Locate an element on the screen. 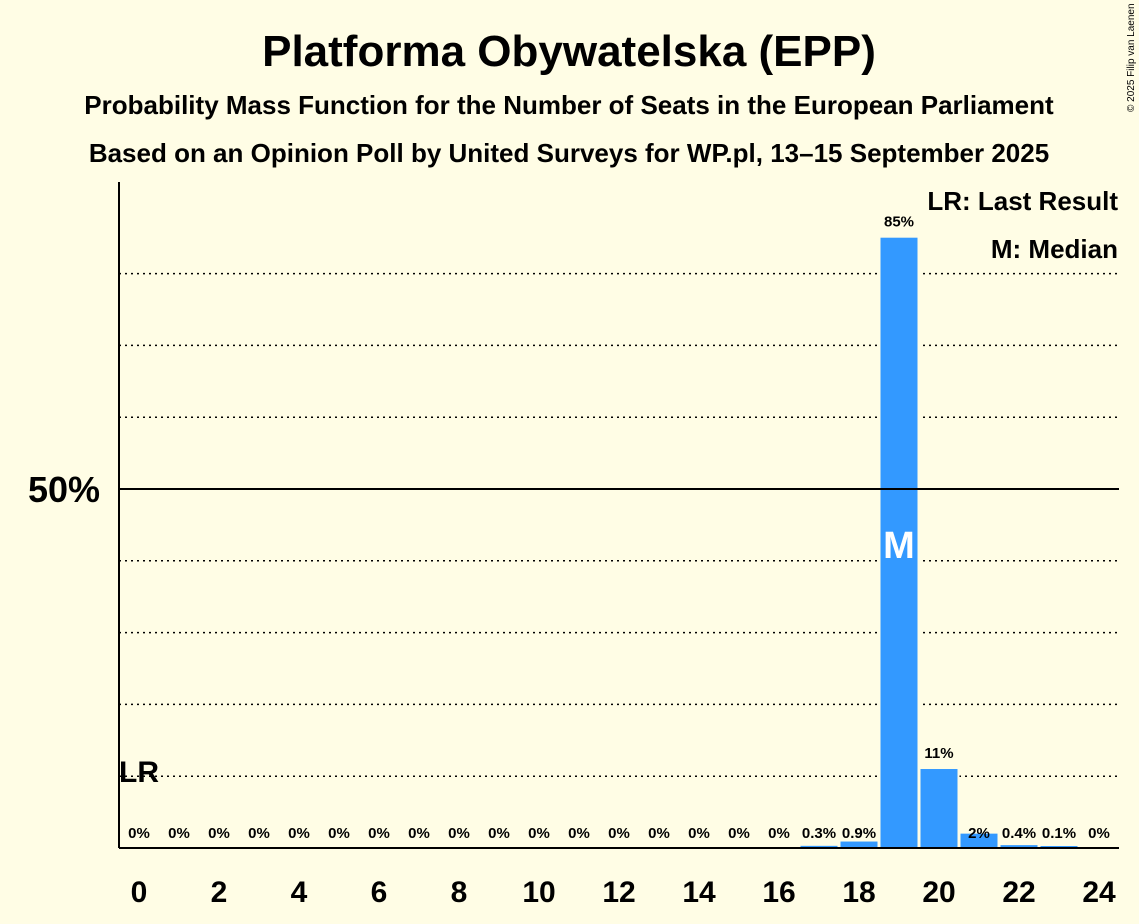  bar-label-seat-0: 0% is located at coordinates (139, 833).